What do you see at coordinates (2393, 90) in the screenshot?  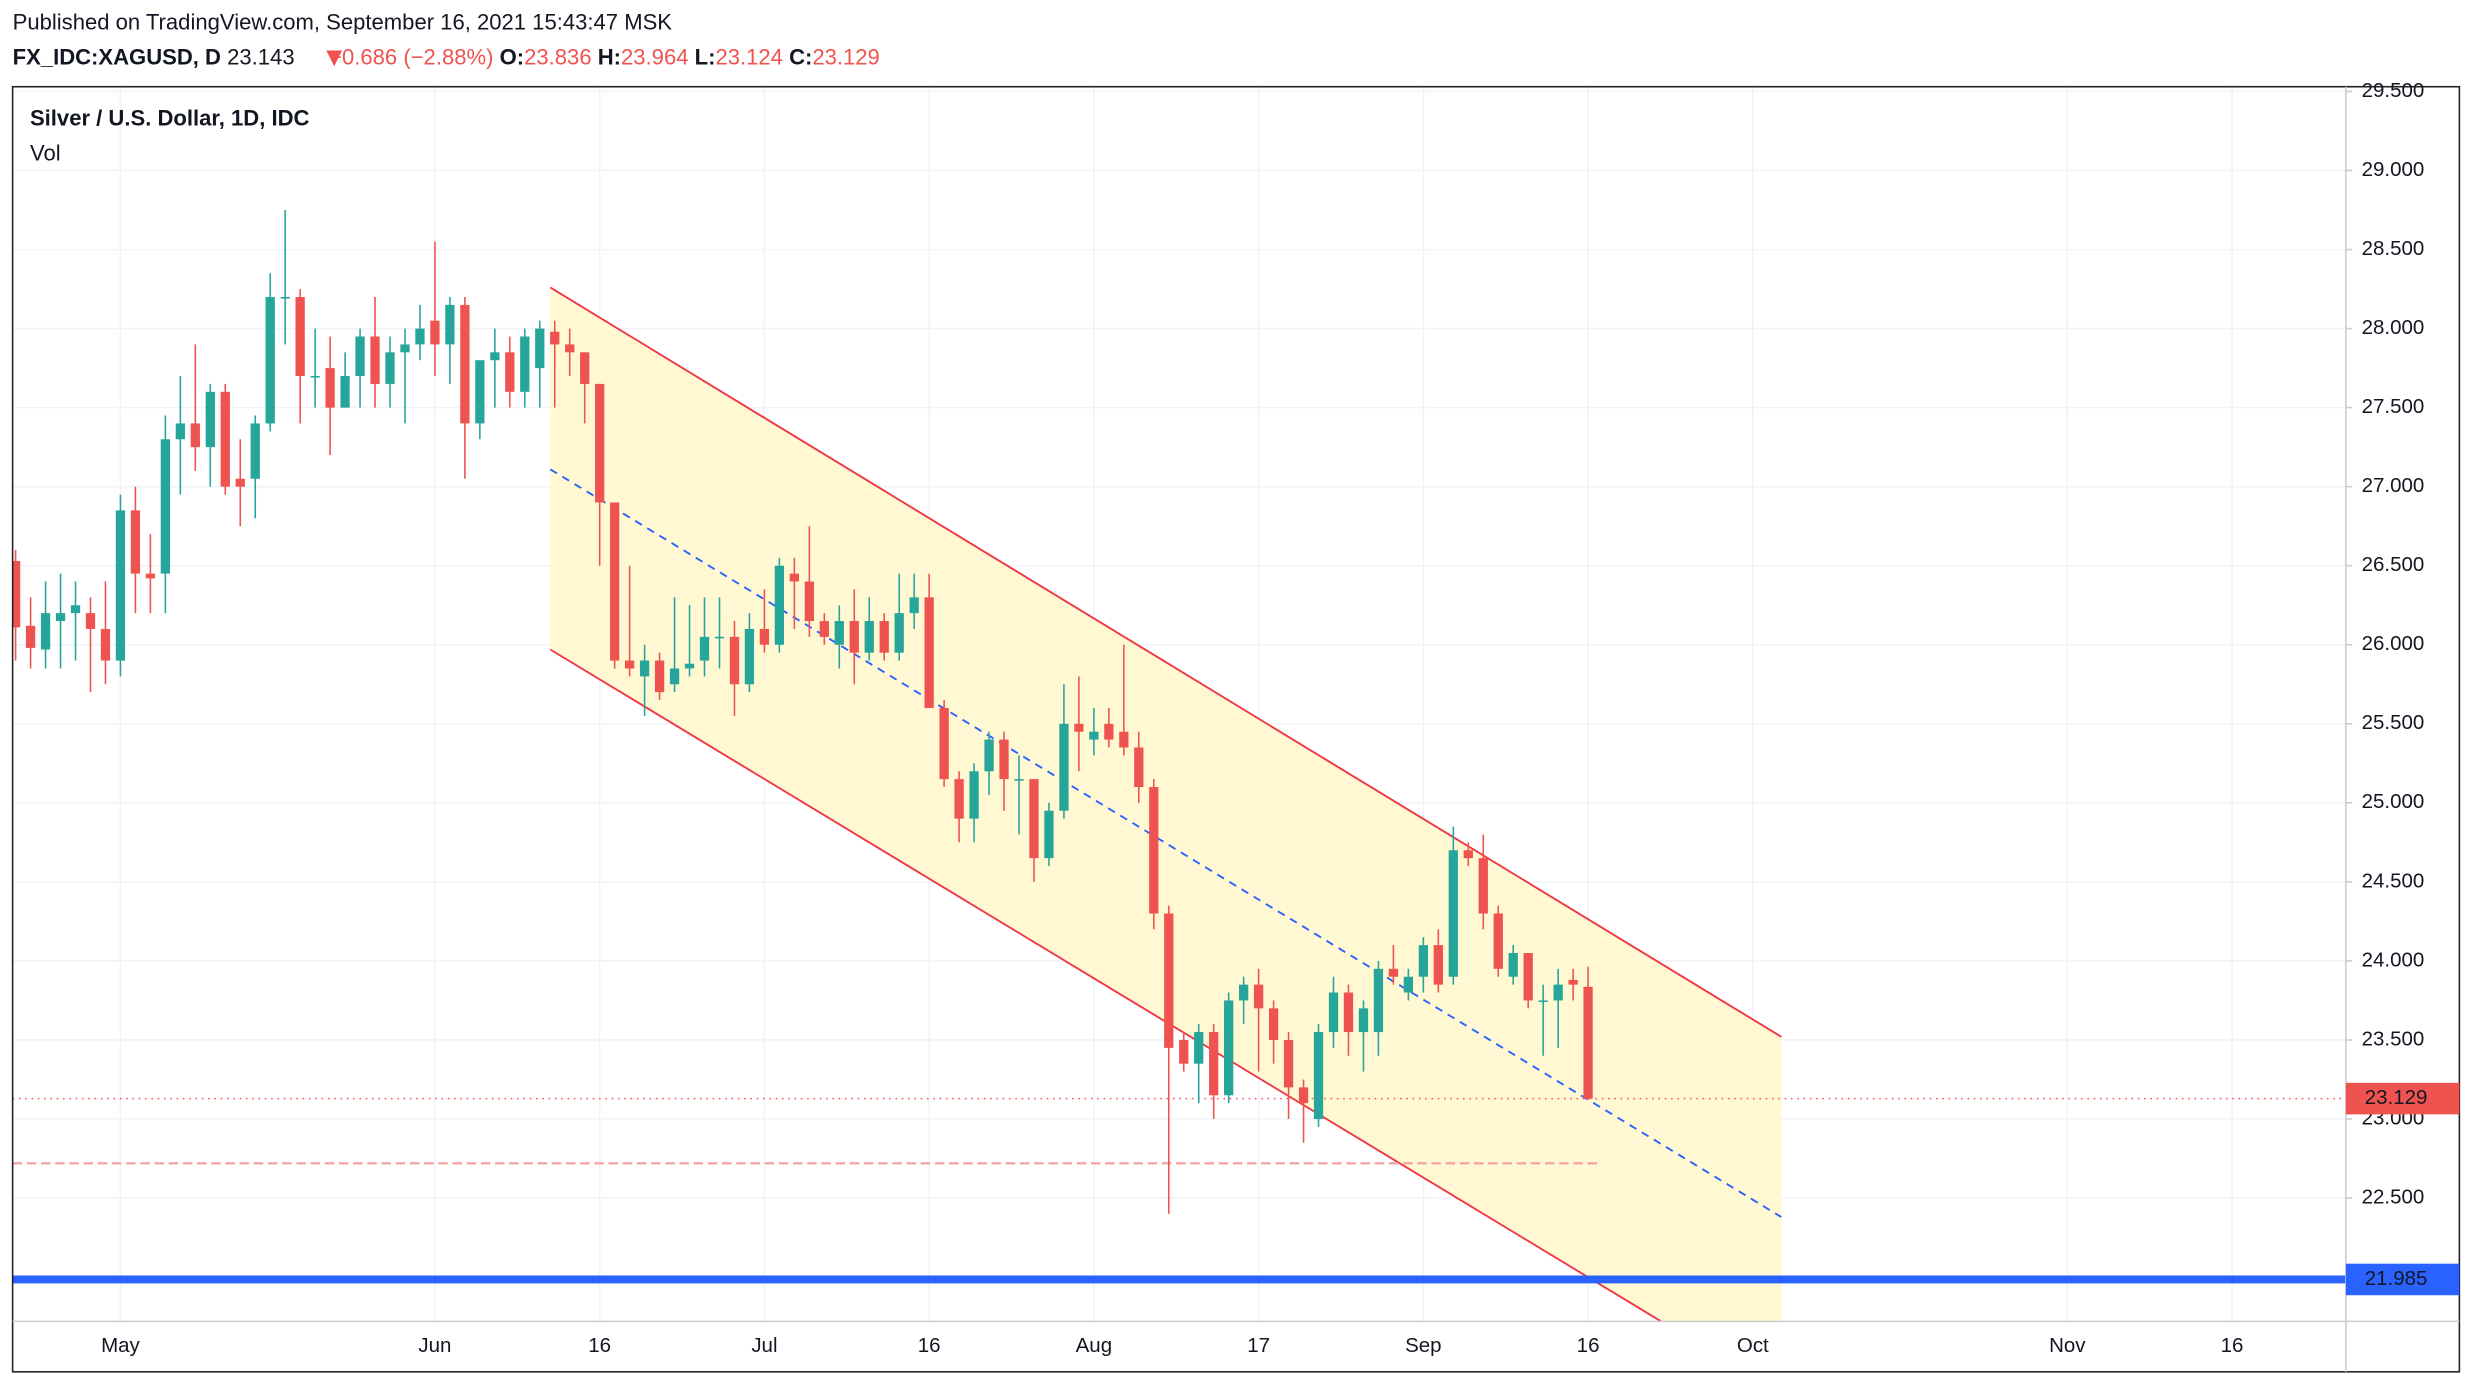 I see `y-tick-label: 29.500` at bounding box center [2393, 90].